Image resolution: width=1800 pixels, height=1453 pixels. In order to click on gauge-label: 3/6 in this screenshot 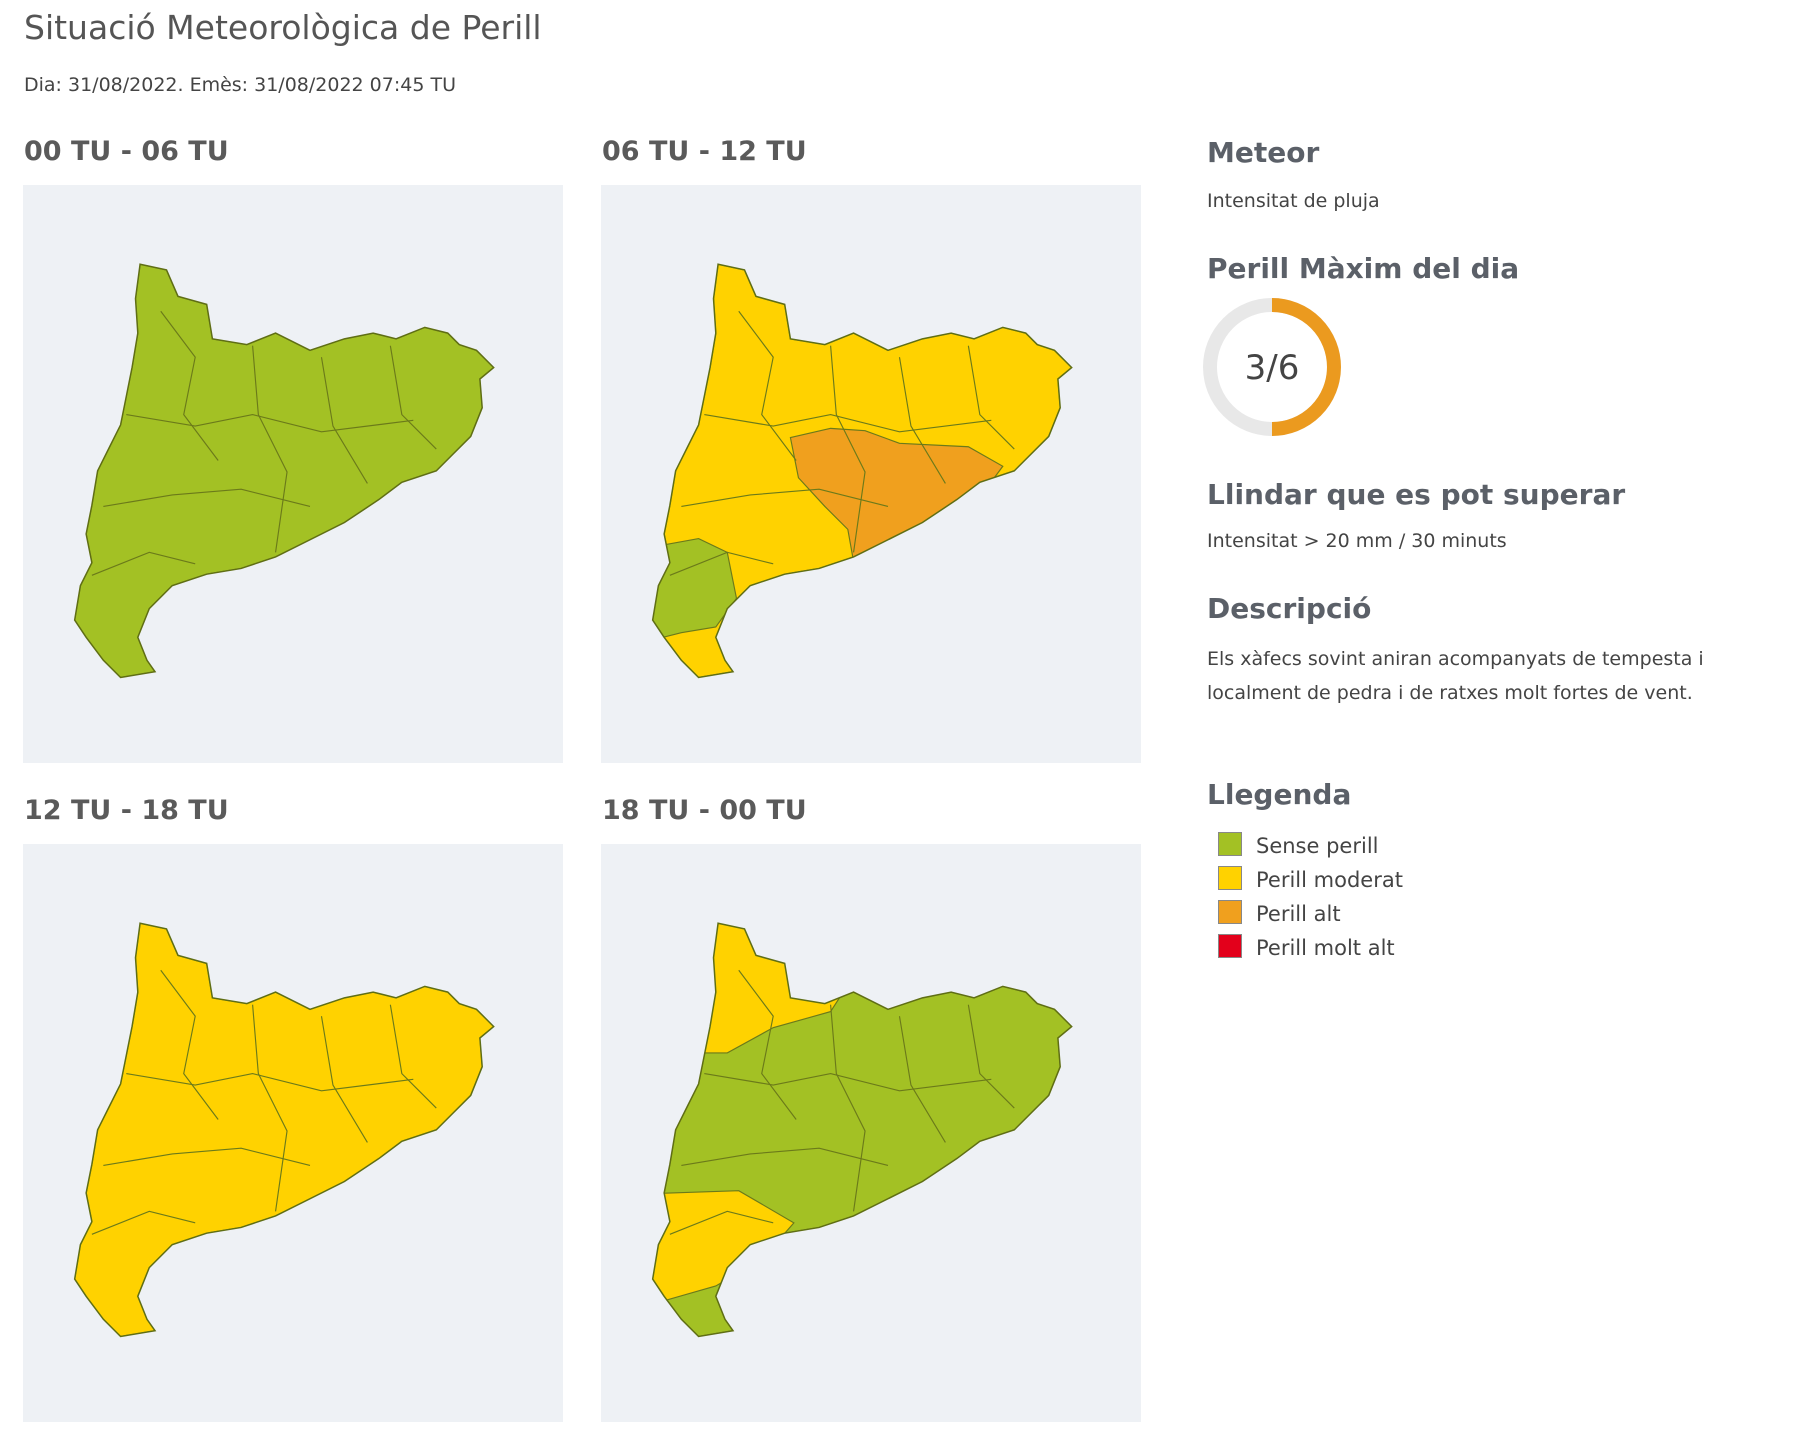, I will do `click(1272, 368)`.